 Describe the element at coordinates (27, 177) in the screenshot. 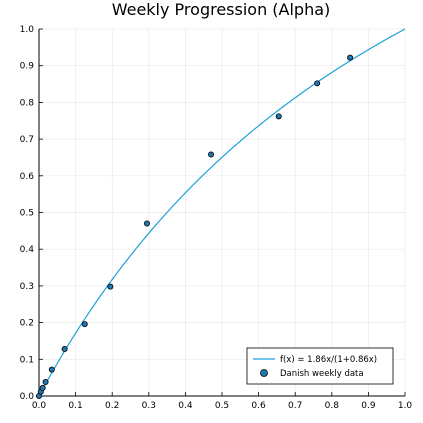

I see `y-tick-label: 0.6` at that location.